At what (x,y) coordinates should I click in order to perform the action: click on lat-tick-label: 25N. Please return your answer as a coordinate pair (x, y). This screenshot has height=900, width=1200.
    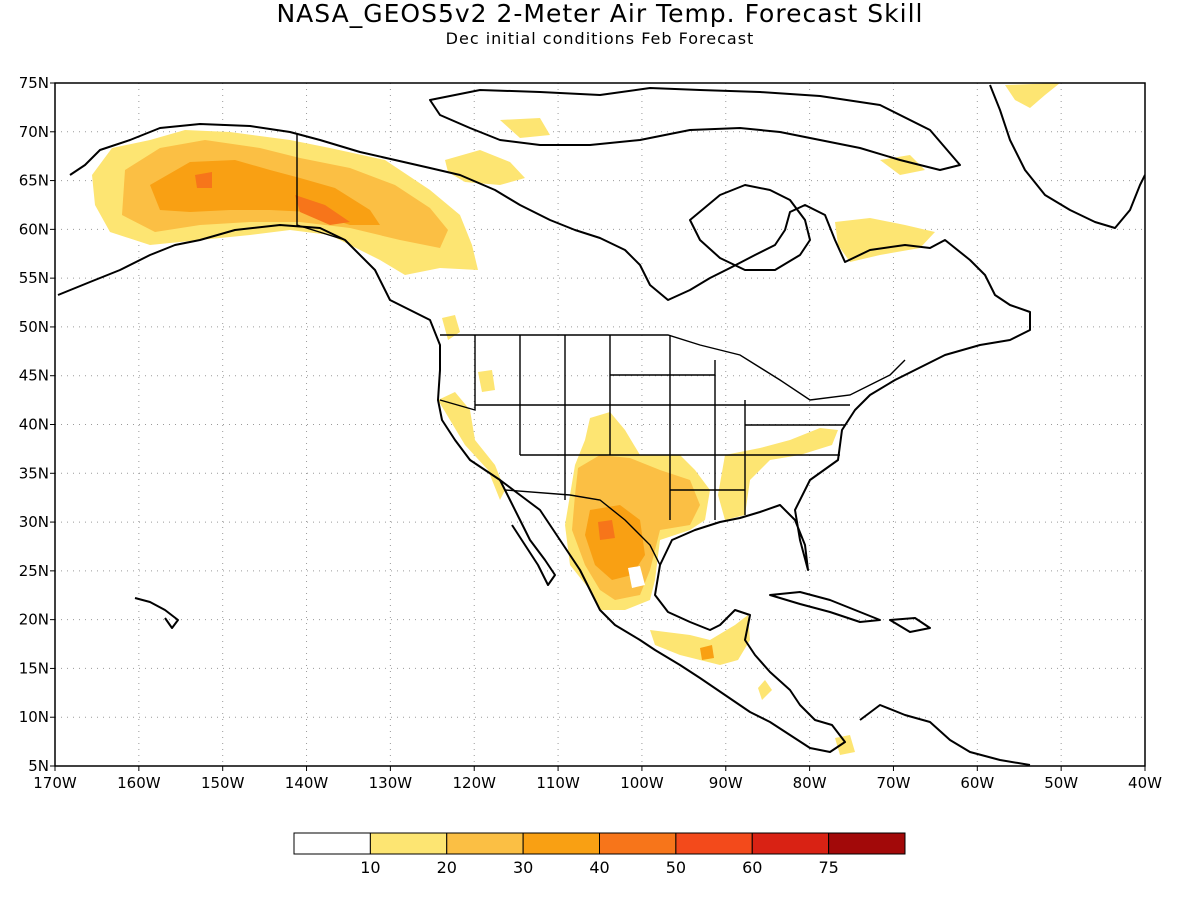
    Looking at the image, I should click on (34, 571).